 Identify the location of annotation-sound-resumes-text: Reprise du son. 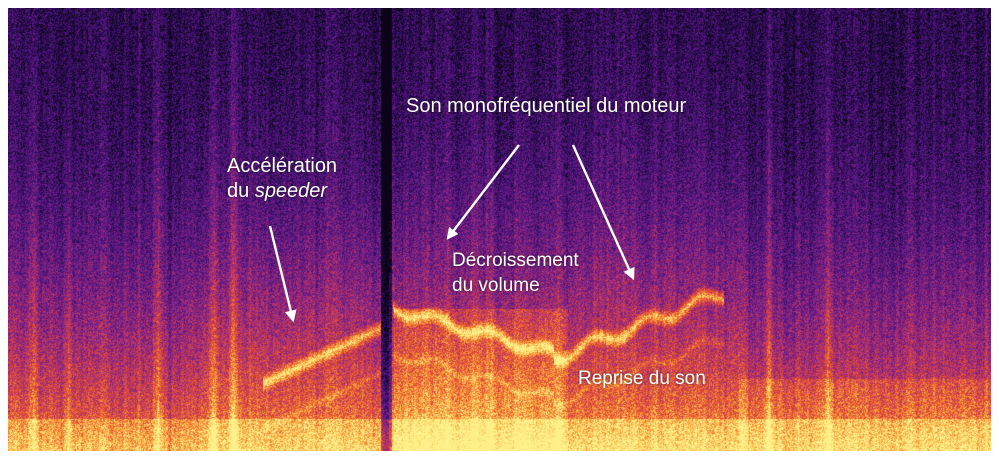
(642, 378).